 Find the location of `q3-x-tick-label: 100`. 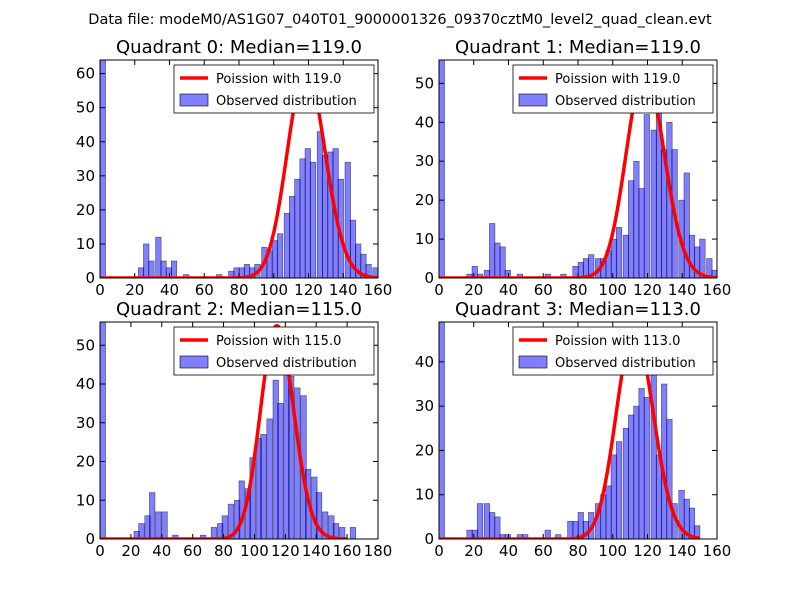

q3-x-tick-label: 100 is located at coordinates (612, 551).